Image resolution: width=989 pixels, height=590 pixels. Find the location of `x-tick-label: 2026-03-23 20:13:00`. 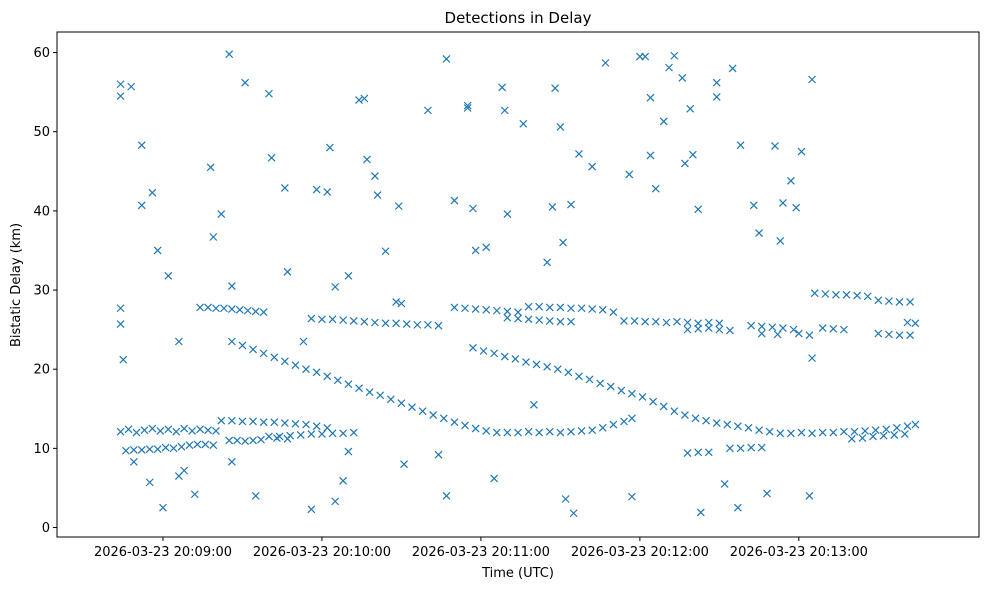

x-tick-label: 2026-03-23 20:13:00 is located at coordinates (799, 552).